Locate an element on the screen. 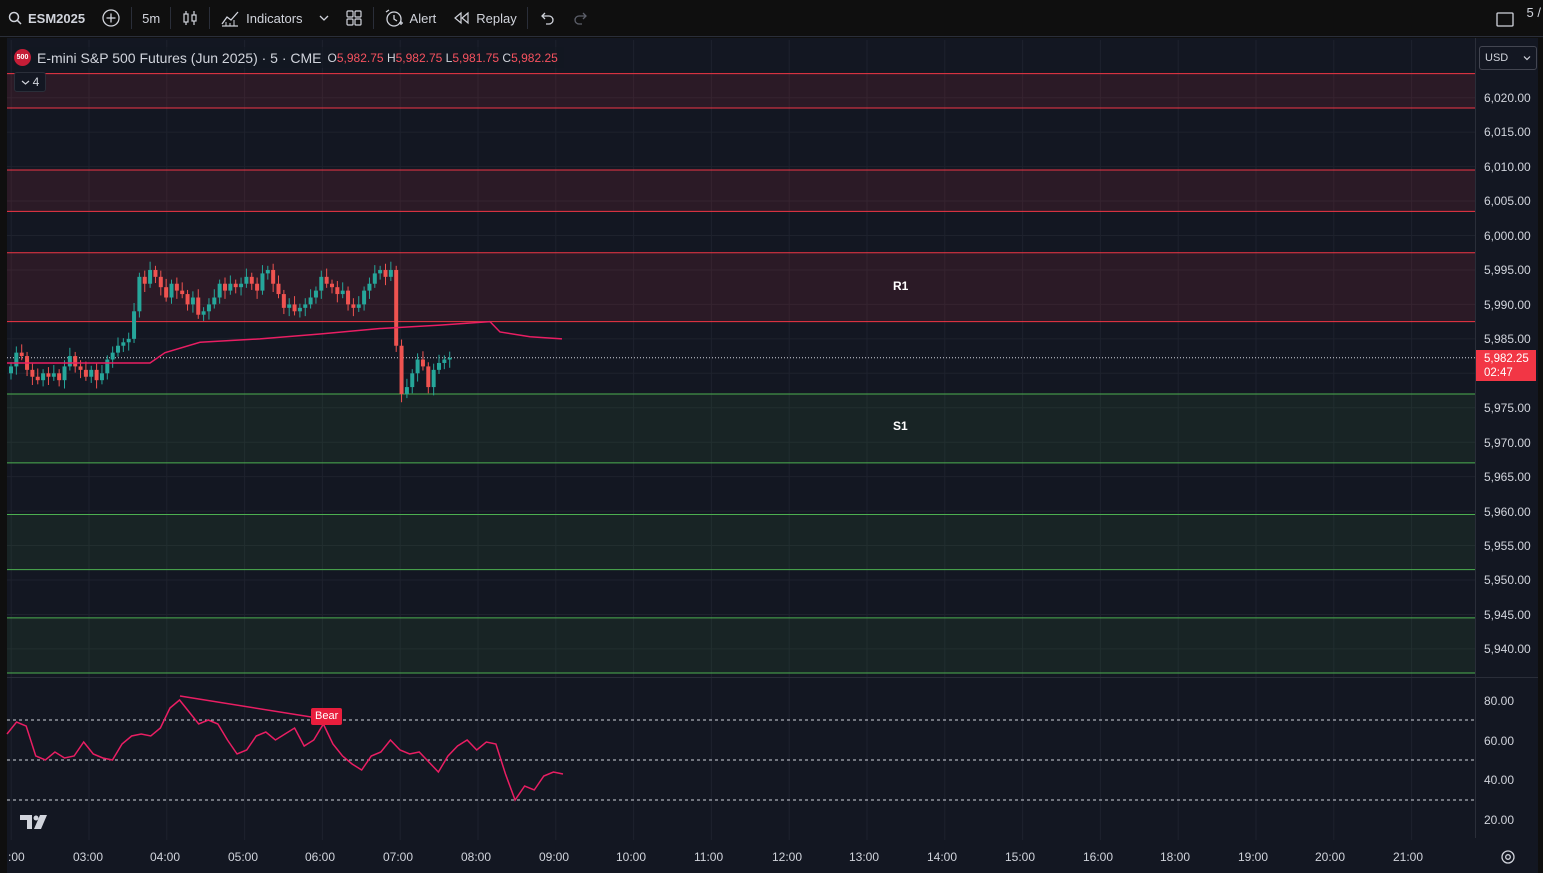 Image resolution: width=1543 pixels, height=873 pixels. alert-button: Alert is located at coordinates (410, 18).